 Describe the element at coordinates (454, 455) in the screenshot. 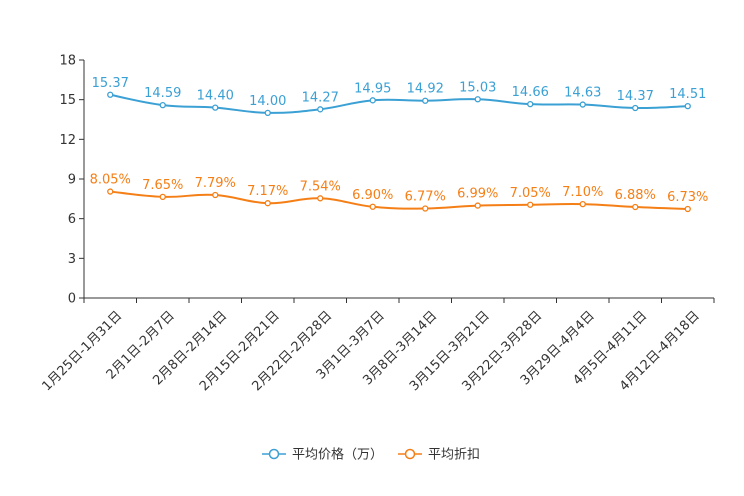

I see `legend-label: 平均折扣` at that location.